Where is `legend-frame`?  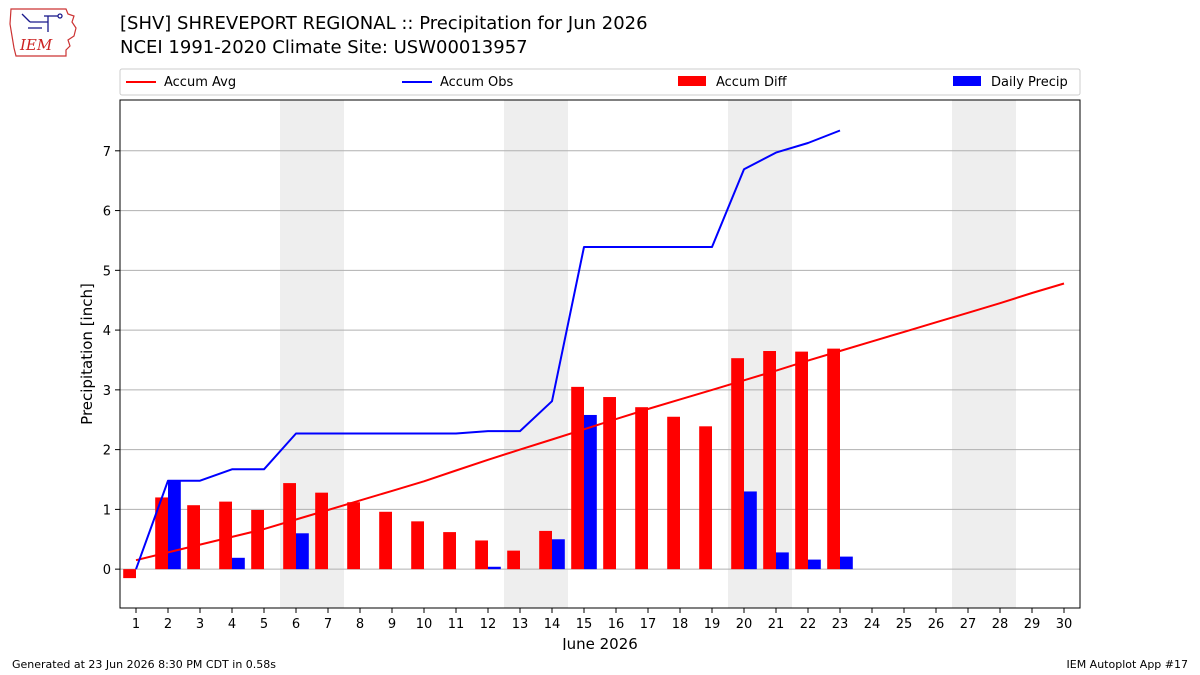
legend-frame is located at coordinates (600, 82).